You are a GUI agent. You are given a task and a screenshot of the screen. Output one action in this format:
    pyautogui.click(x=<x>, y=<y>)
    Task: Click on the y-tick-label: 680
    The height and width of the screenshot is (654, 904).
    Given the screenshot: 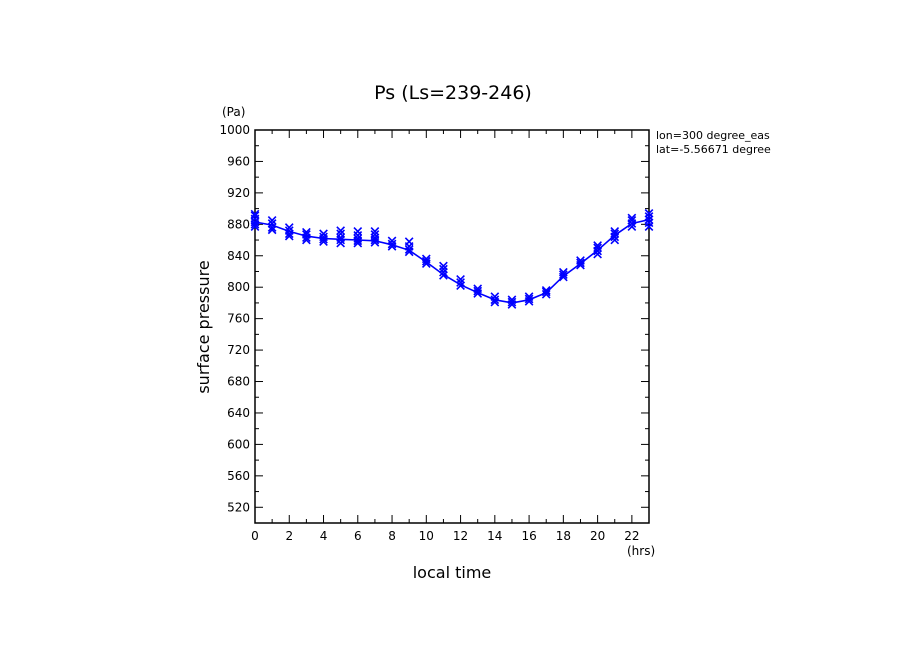 What is the action you would take?
    pyautogui.click(x=238, y=382)
    